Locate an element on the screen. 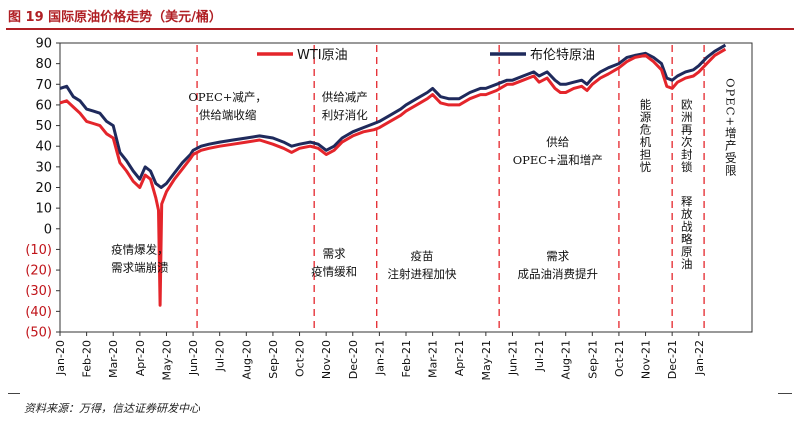  annotation-text-vertical: 能源危机担忧 is located at coordinates (646, 136).